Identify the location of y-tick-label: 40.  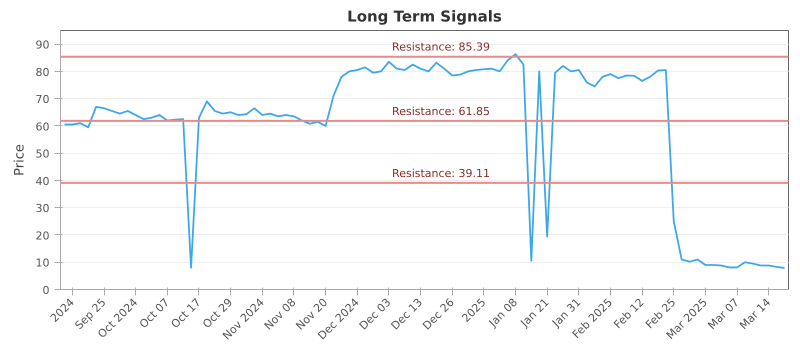
(43, 181).